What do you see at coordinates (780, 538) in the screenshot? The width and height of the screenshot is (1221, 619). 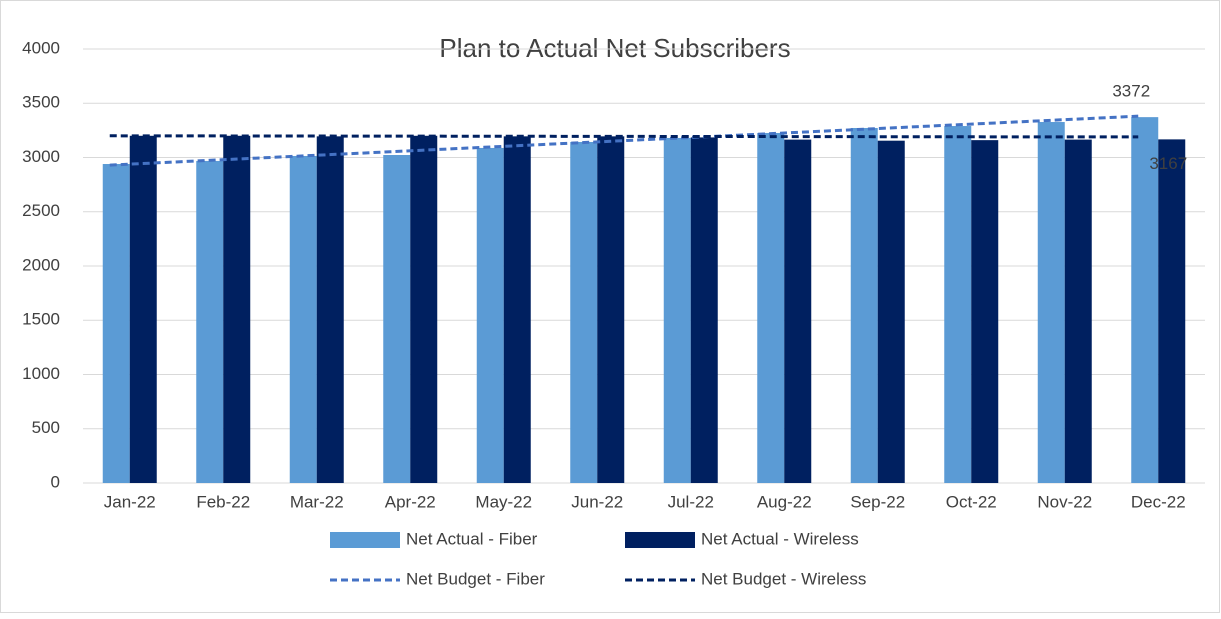 I see `legend-label: Net Actual - Wireless` at bounding box center [780, 538].